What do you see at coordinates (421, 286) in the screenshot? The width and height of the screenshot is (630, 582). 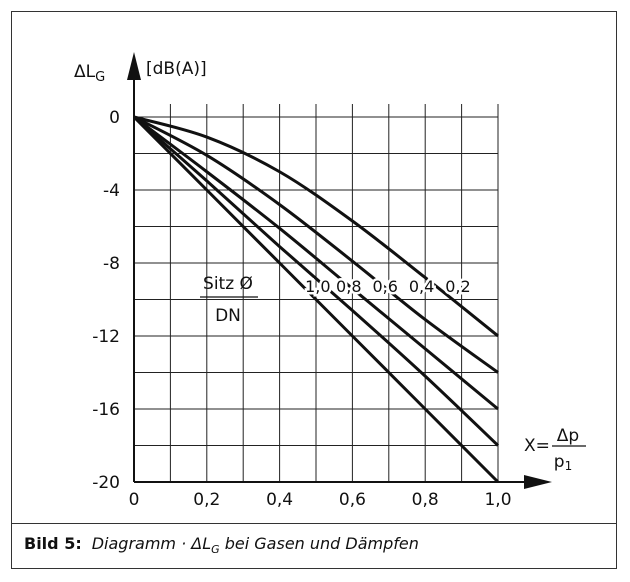 I see `series-label: 0,4` at bounding box center [421, 286].